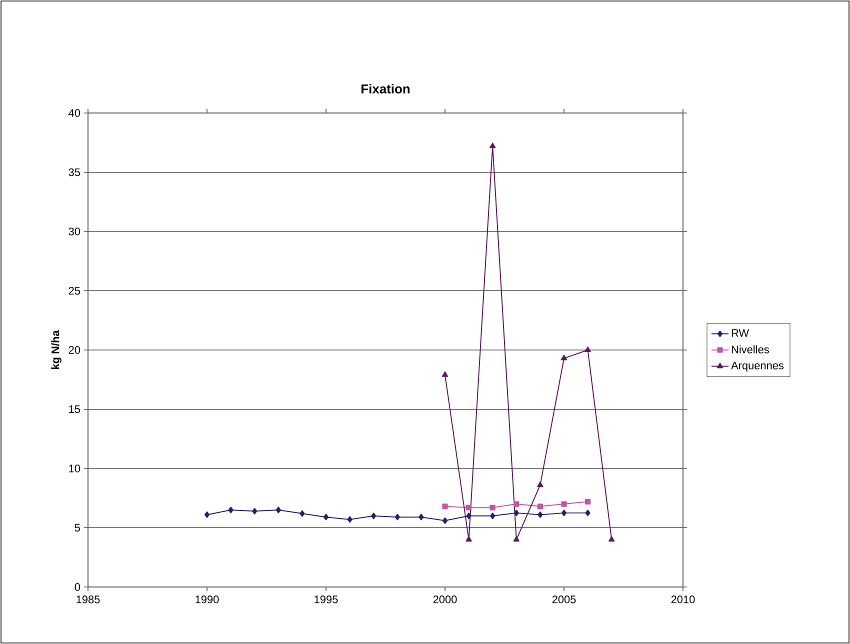 The height and width of the screenshot is (644, 850). Describe the element at coordinates (445, 600) in the screenshot. I see `x-tick-label: 2000` at that location.